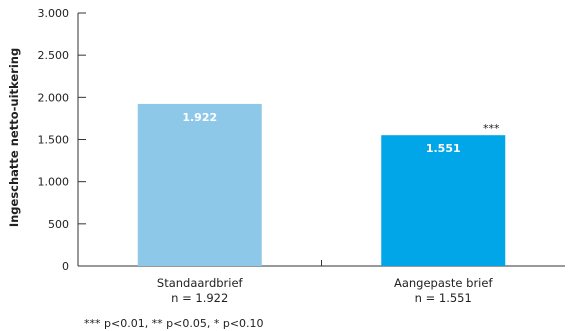  What do you see at coordinates (199, 117) in the screenshot?
I see `bar-value-label: 1.922` at bounding box center [199, 117].